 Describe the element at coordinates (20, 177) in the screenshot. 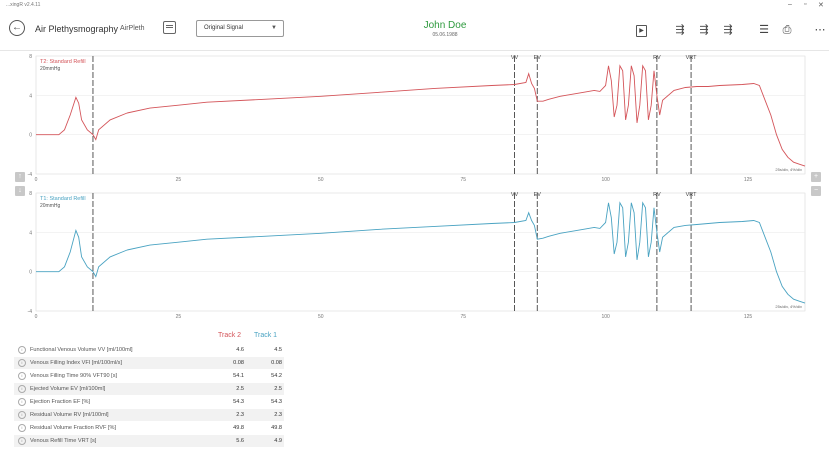

I see `pan-up-icon: ↑` at that location.